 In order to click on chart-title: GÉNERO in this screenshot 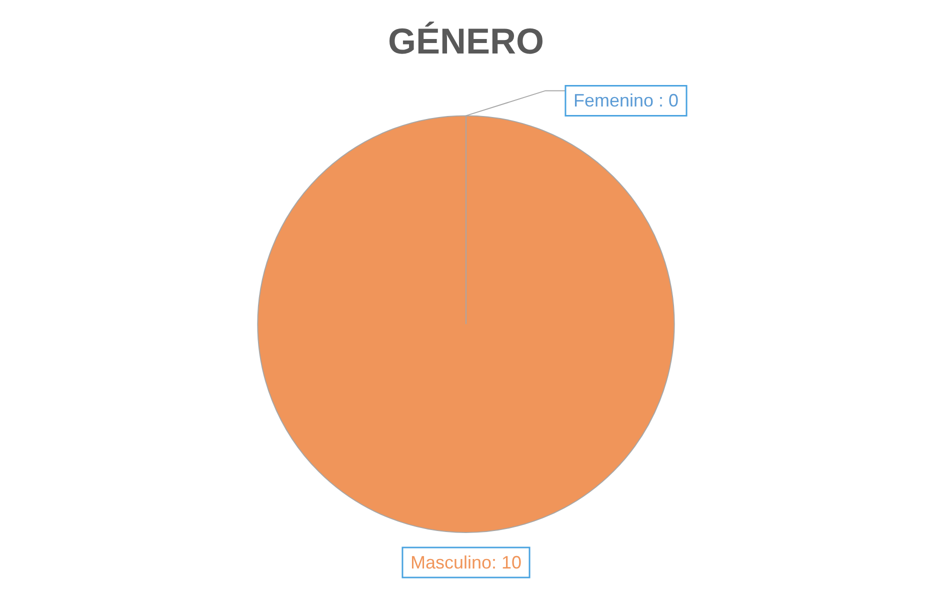, I will do `click(466, 41)`.